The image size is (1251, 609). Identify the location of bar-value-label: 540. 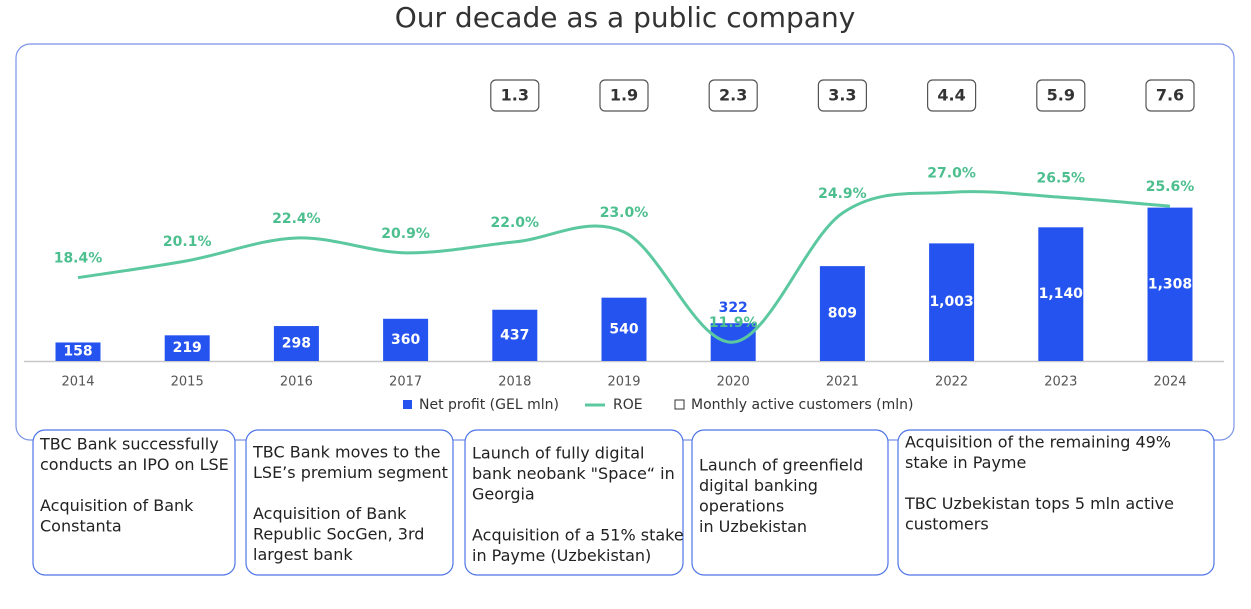
(623, 329).